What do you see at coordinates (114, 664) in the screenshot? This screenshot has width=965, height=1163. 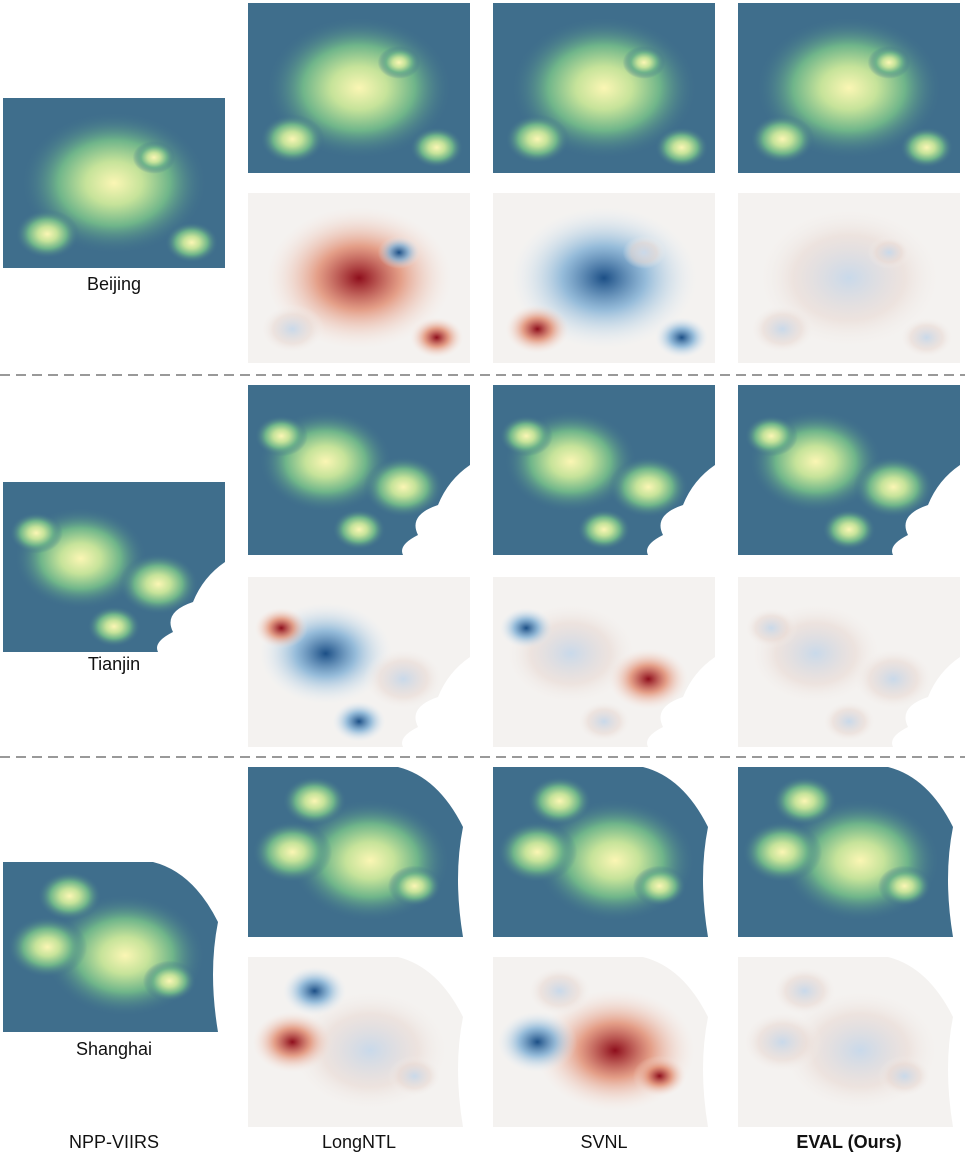 I see `city-label: Tianjin` at bounding box center [114, 664].